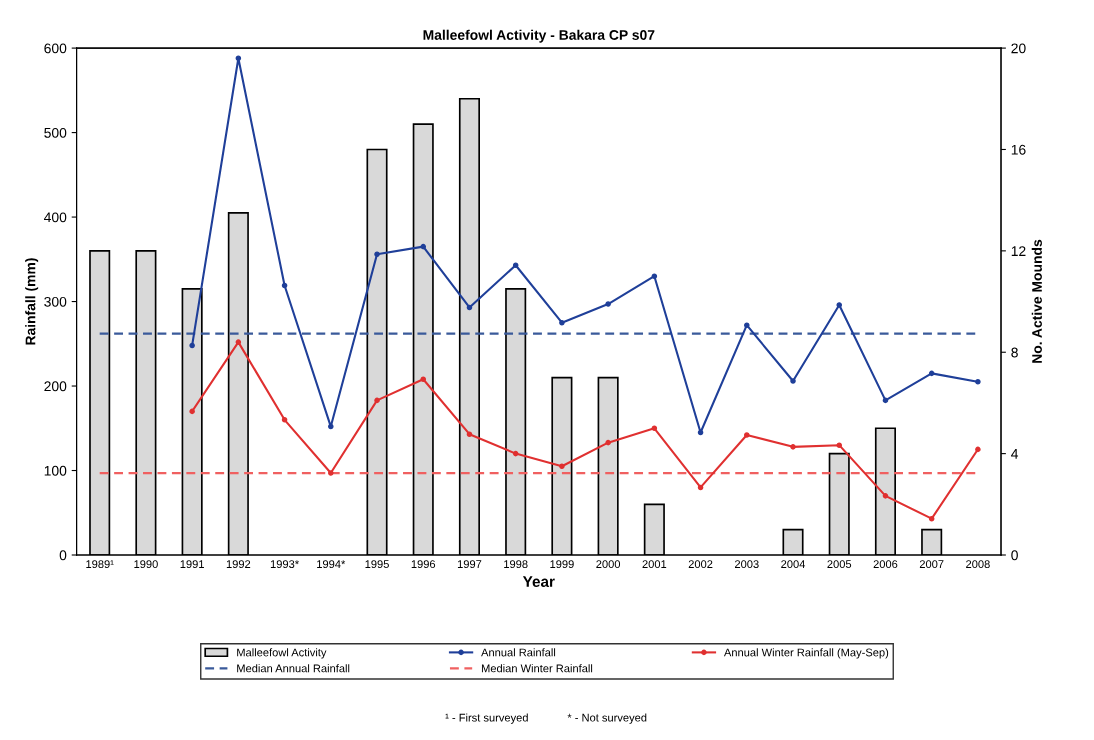 This screenshot has height=740, width=1094. Describe the element at coordinates (885, 564) in the screenshot. I see `x-tick-label: 2006` at that location.